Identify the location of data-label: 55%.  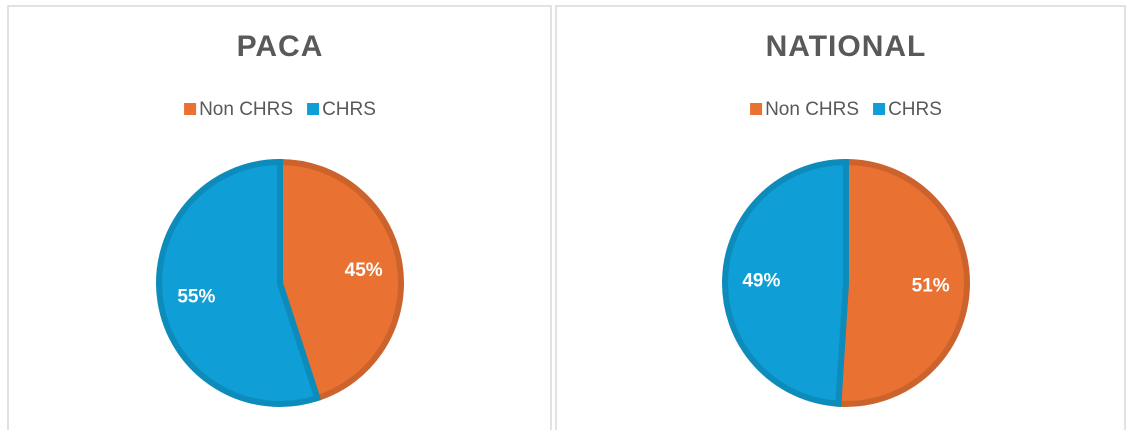
(196, 296).